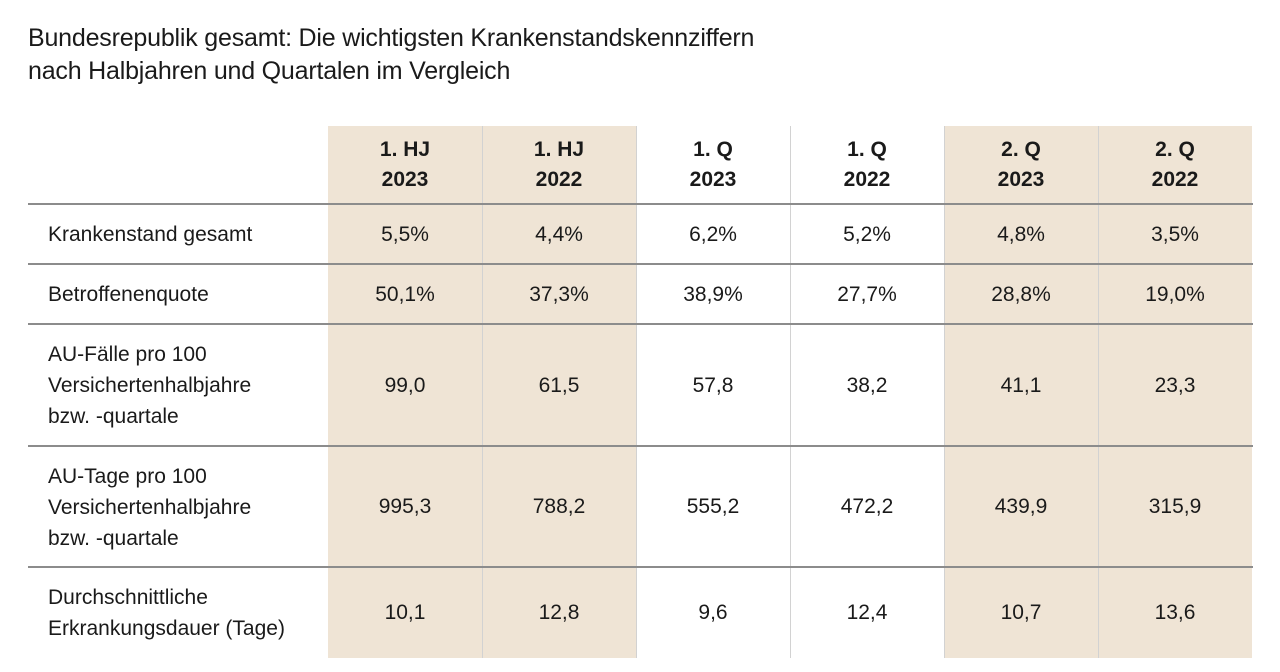 The width and height of the screenshot is (1280, 672). Describe the element at coordinates (867, 385) in the screenshot. I see `table-cell: 38,2` at that location.